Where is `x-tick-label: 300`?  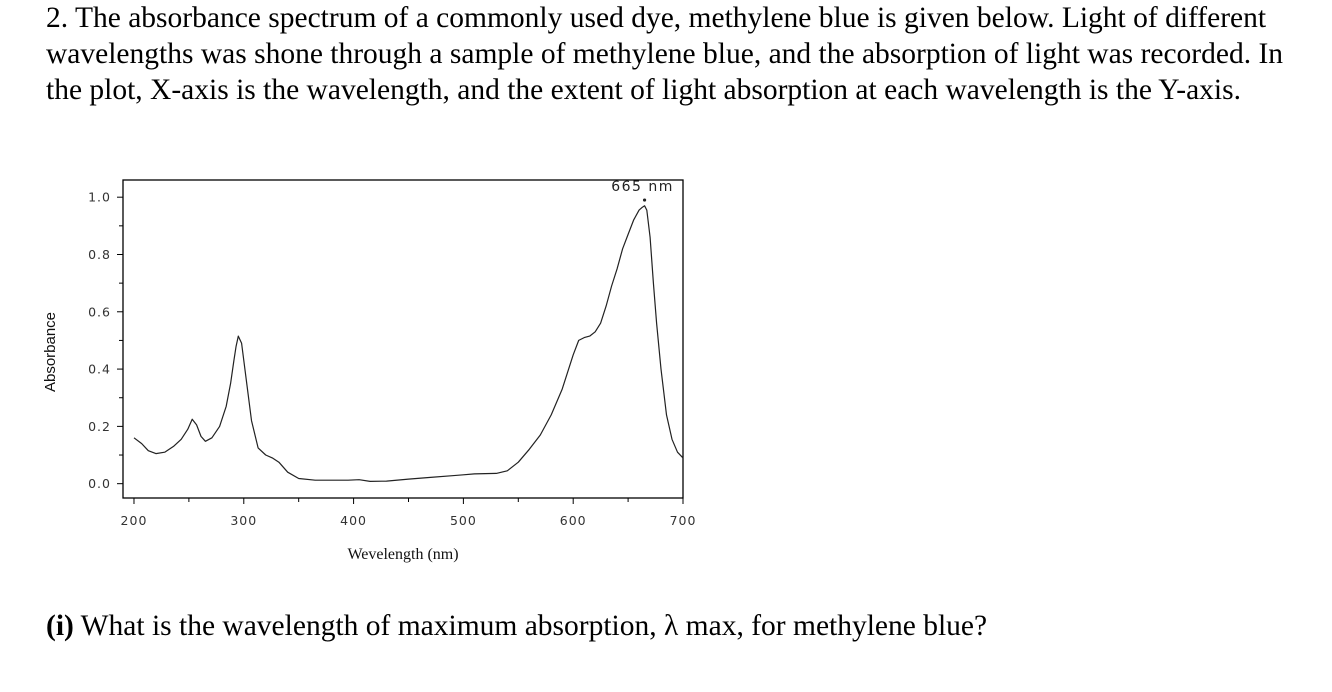
x-tick-label: 300 is located at coordinates (243, 520).